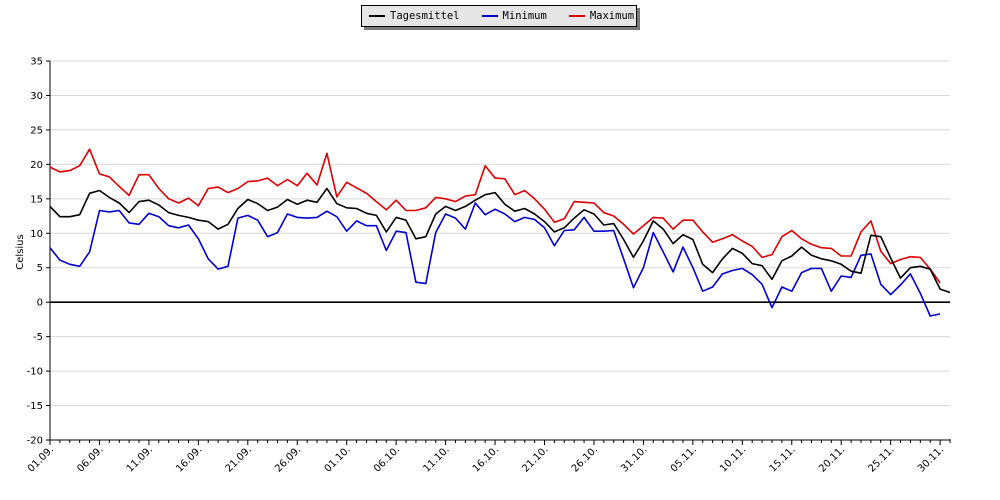  I want to click on y-tick-label: -20, so click(35, 441).